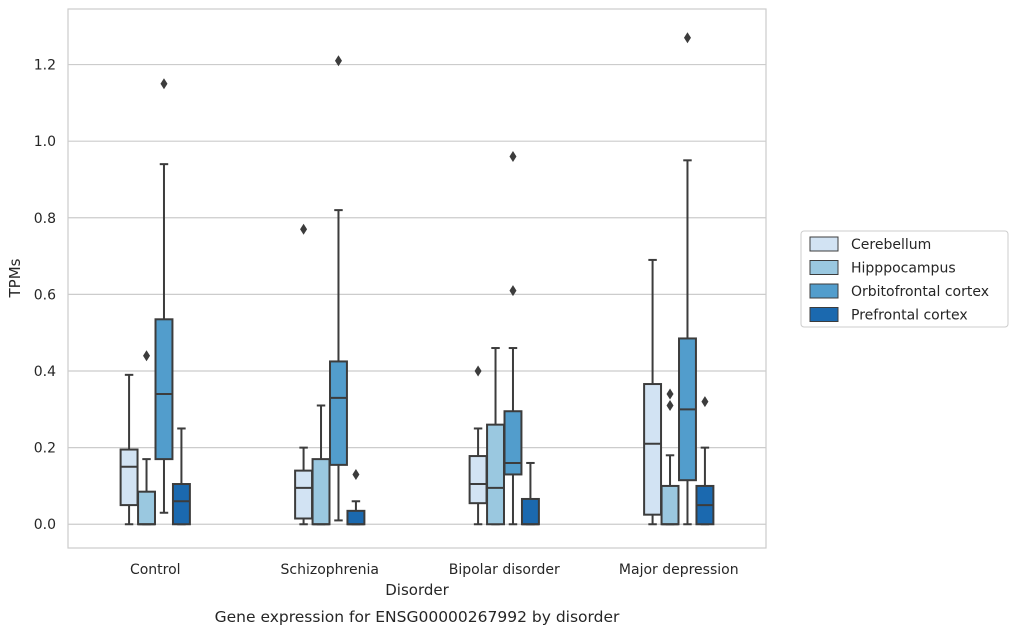 This screenshot has width=1018, height=634. What do you see at coordinates (330, 570) in the screenshot?
I see `x-tick-label: Schizophrenia` at bounding box center [330, 570].